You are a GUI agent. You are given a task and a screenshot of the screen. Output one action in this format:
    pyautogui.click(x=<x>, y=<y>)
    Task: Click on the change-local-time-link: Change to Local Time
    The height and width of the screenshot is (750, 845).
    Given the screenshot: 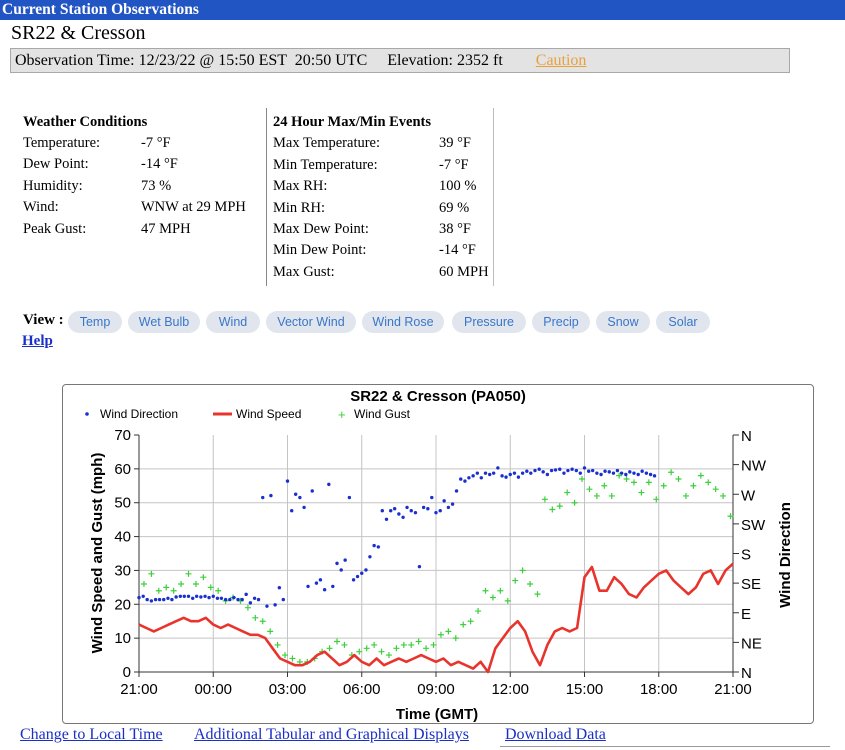 What is the action you would take?
    pyautogui.click(x=91, y=734)
    